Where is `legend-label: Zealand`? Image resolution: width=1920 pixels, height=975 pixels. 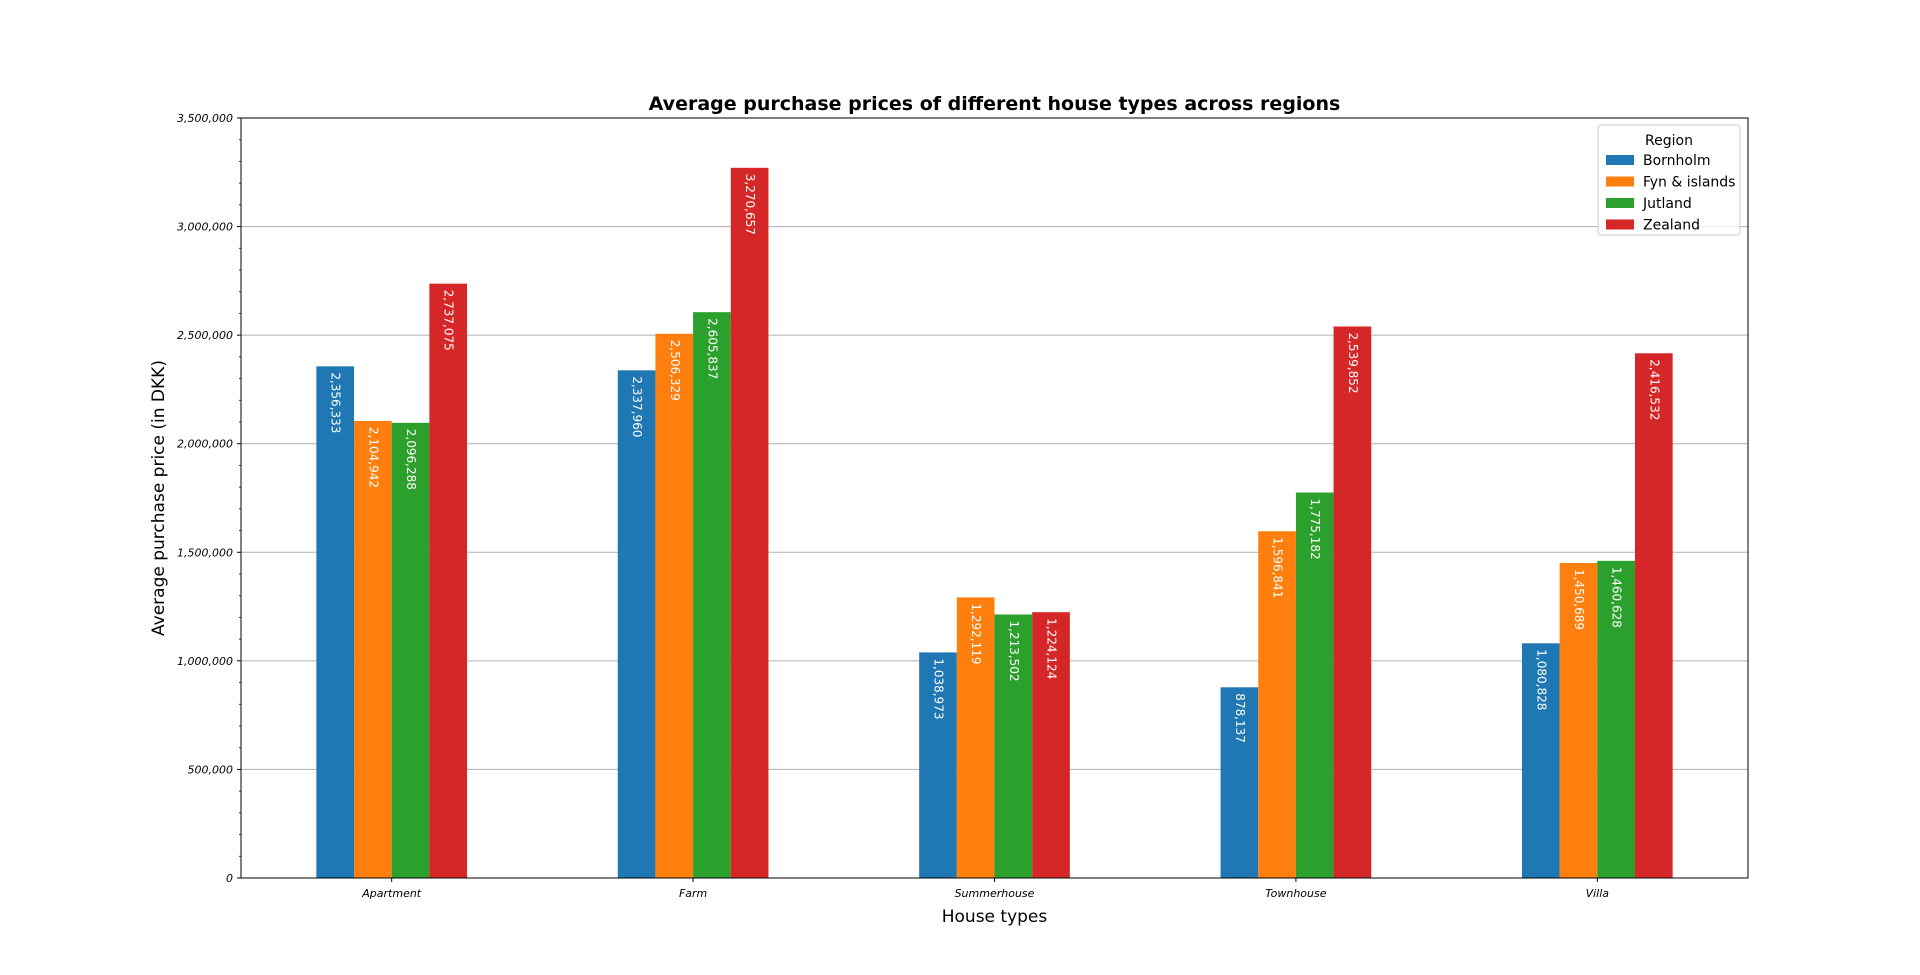
legend-label: Zealand is located at coordinates (1671, 226).